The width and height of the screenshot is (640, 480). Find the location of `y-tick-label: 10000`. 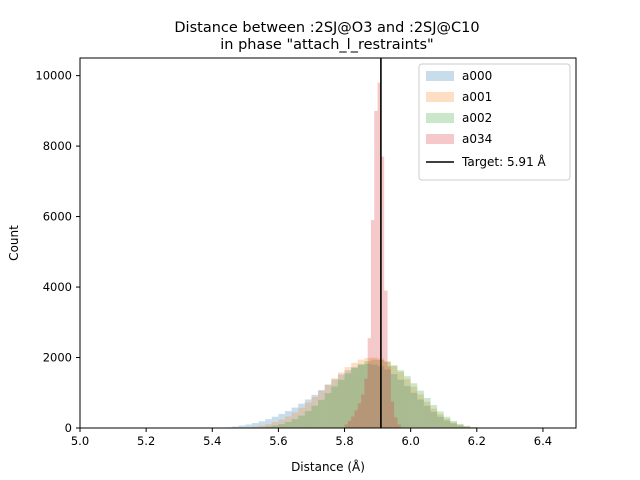

y-tick-label: 10000 is located at coordinates (53, 76).